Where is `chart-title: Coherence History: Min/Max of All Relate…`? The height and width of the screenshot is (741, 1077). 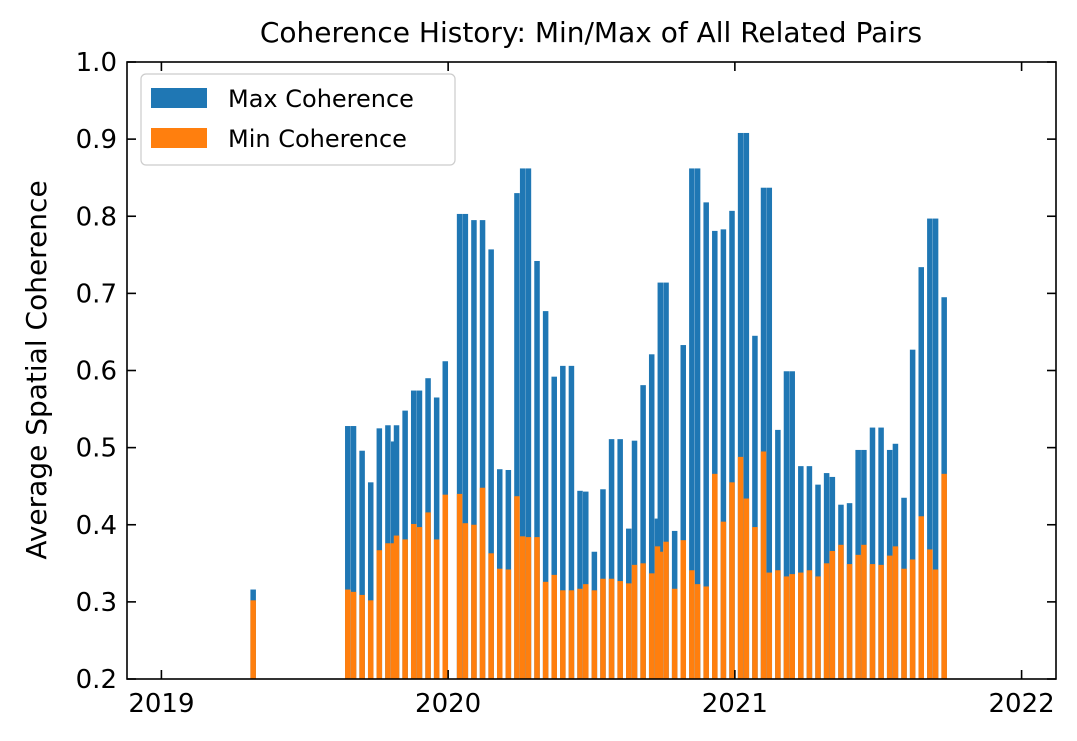 chart-title: Coherence History: Min/Max of All Relate… is located at coordinates (591, 32).